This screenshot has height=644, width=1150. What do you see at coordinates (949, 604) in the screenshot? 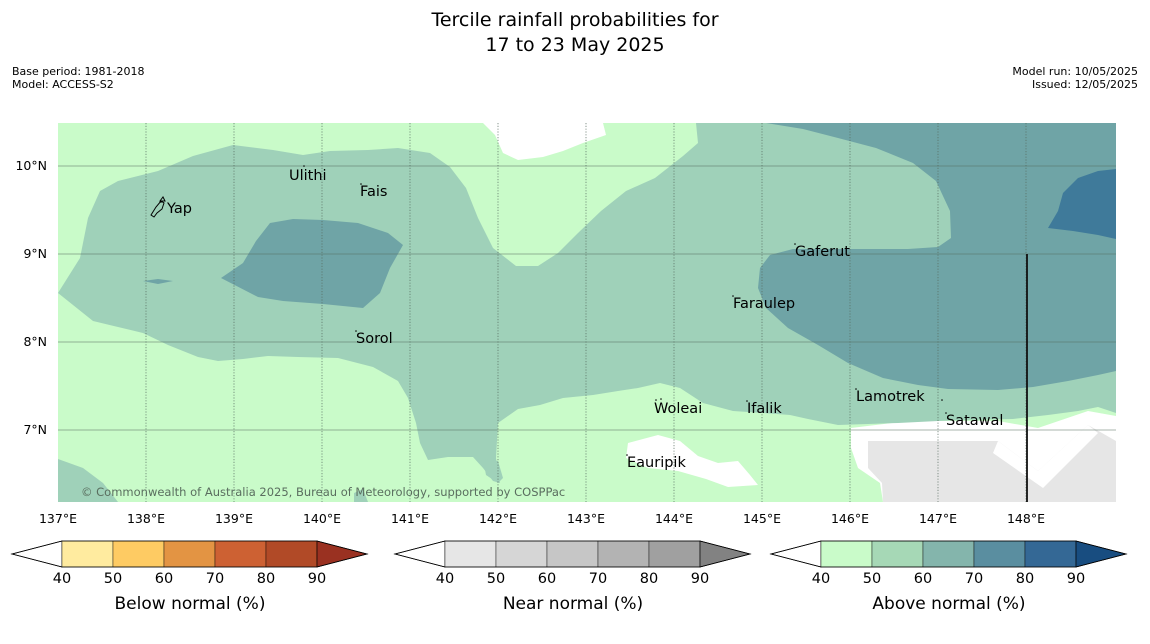
I see `colorbar-title-above: Above normal (%)` at bounding box center [949, 604].